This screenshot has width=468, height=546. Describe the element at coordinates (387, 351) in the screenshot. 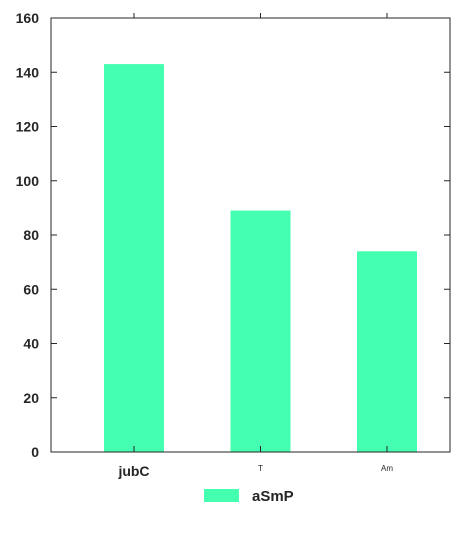

I see `bar-Am` at that location.